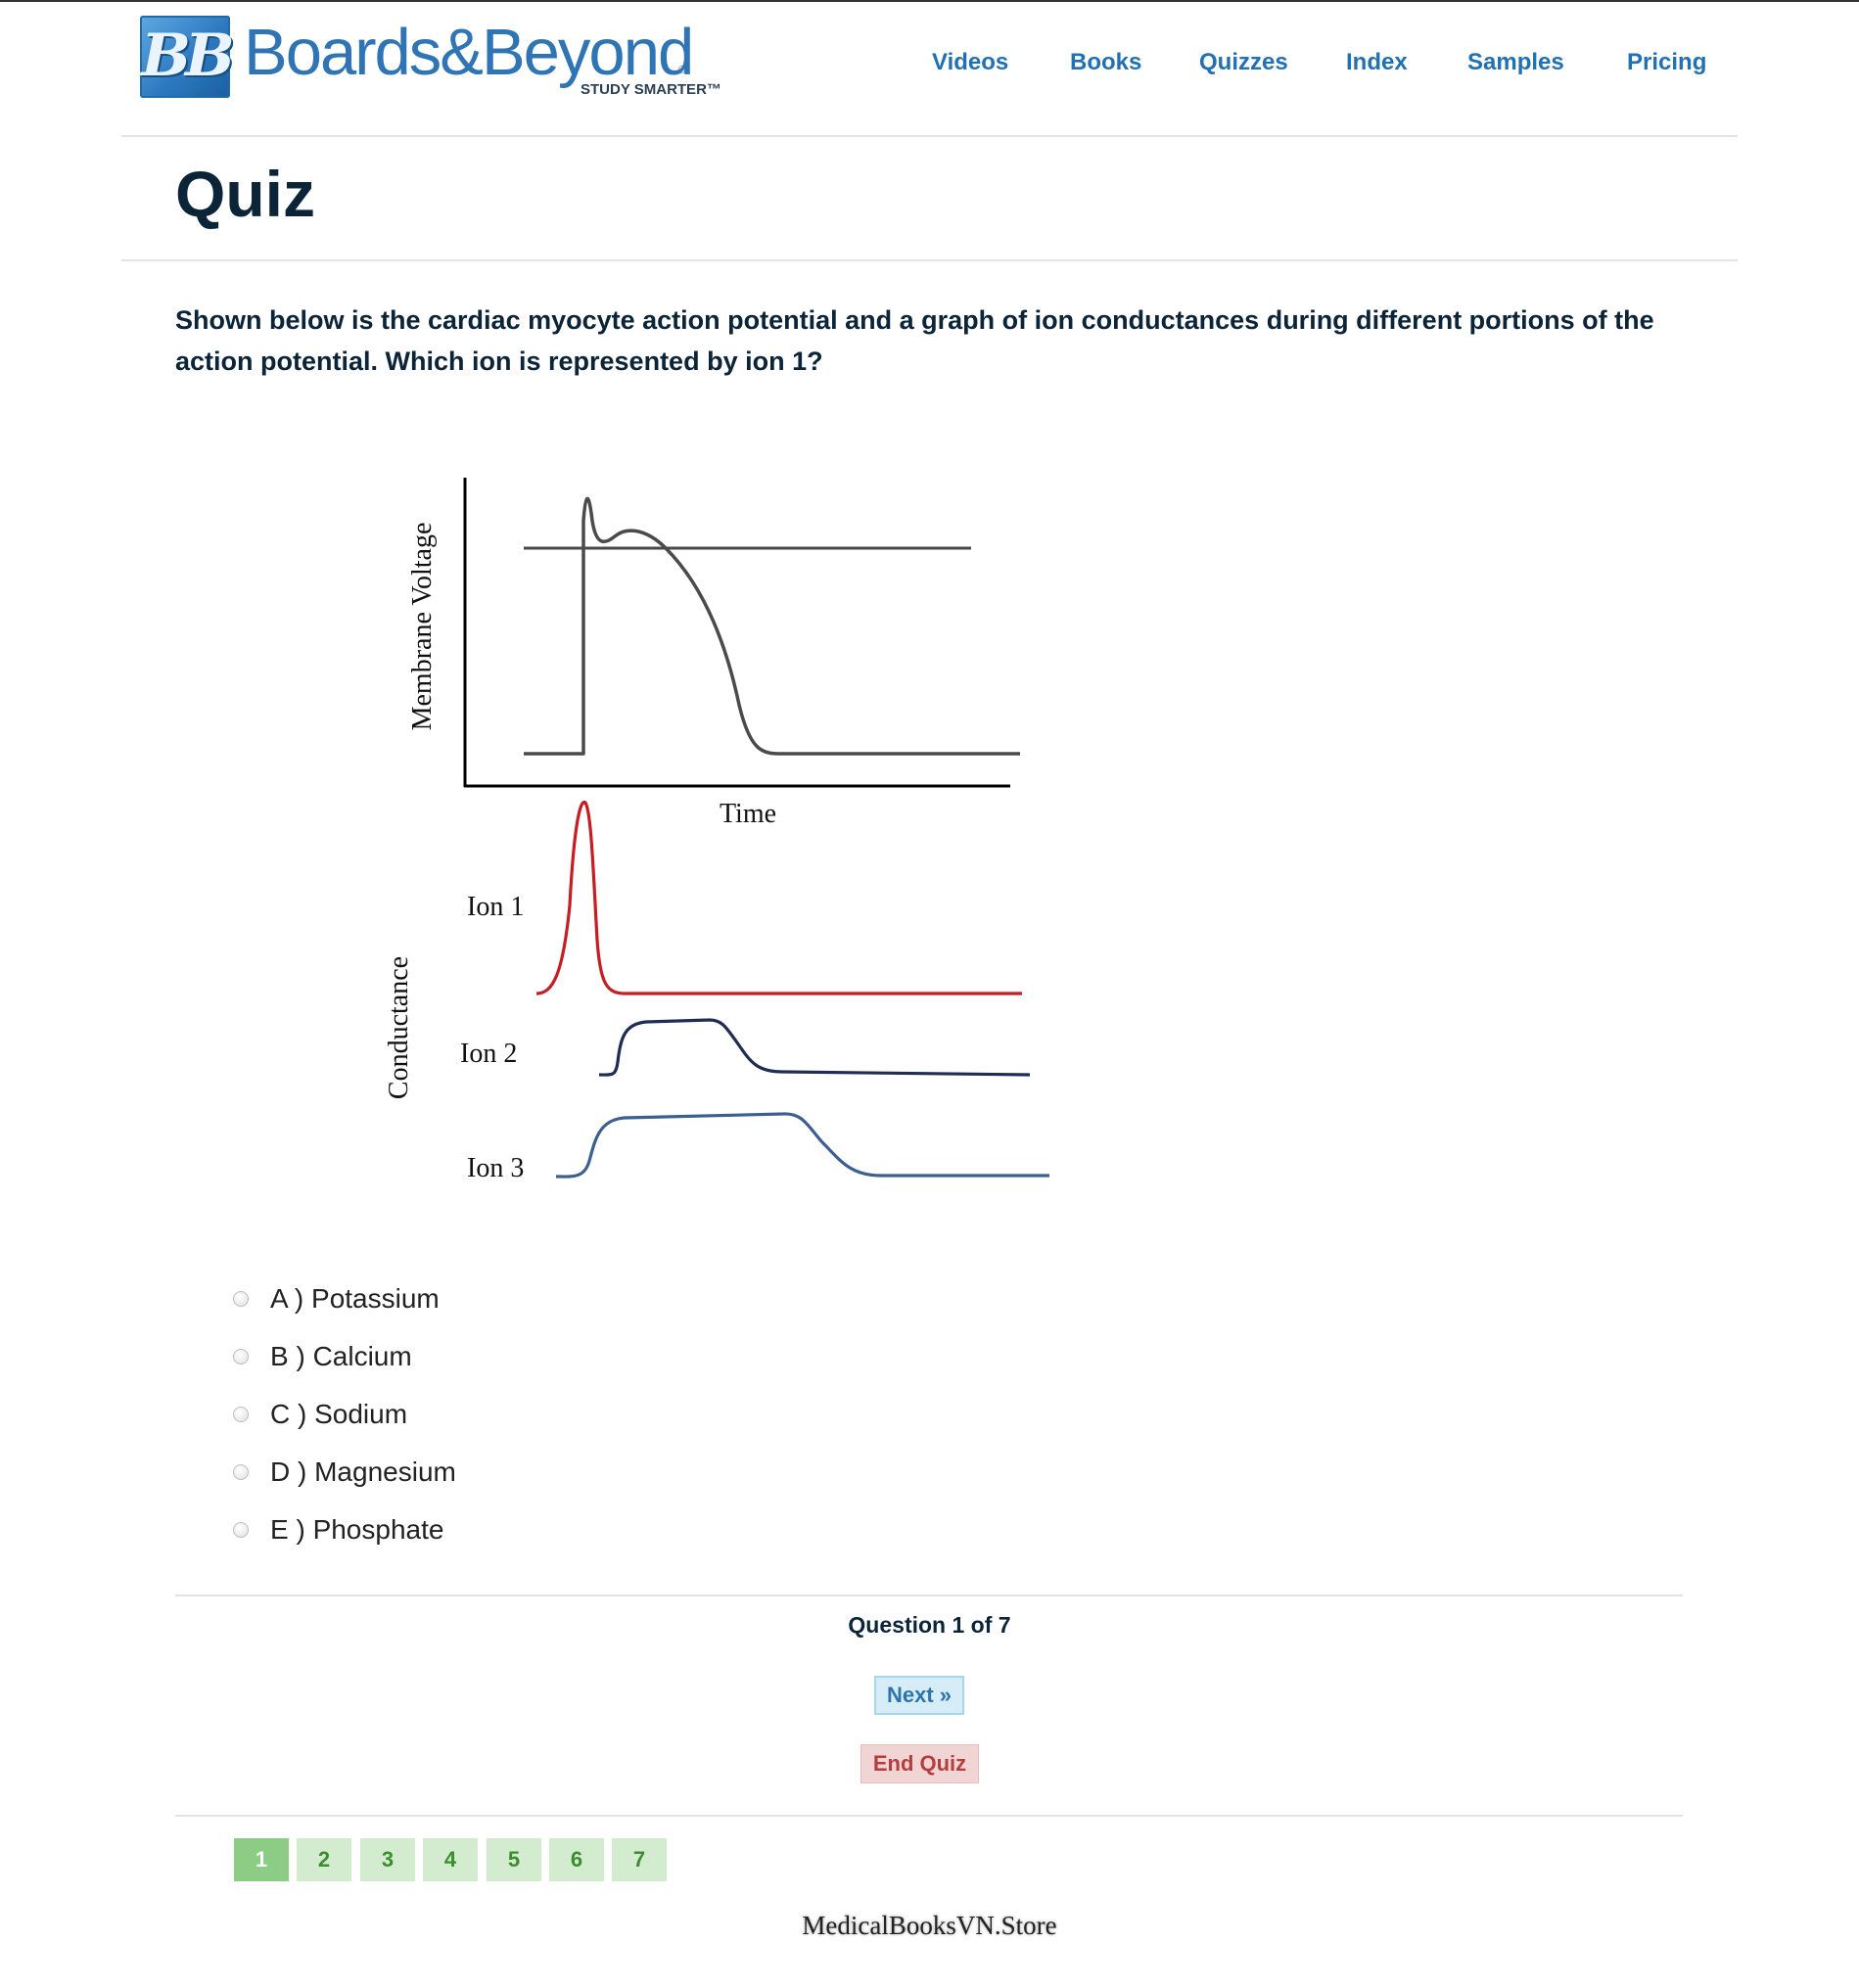  What do you see at coordinates (929, 1816) in the screenshot?
I see `divider-bottom` at bounding box center [929, 1816].